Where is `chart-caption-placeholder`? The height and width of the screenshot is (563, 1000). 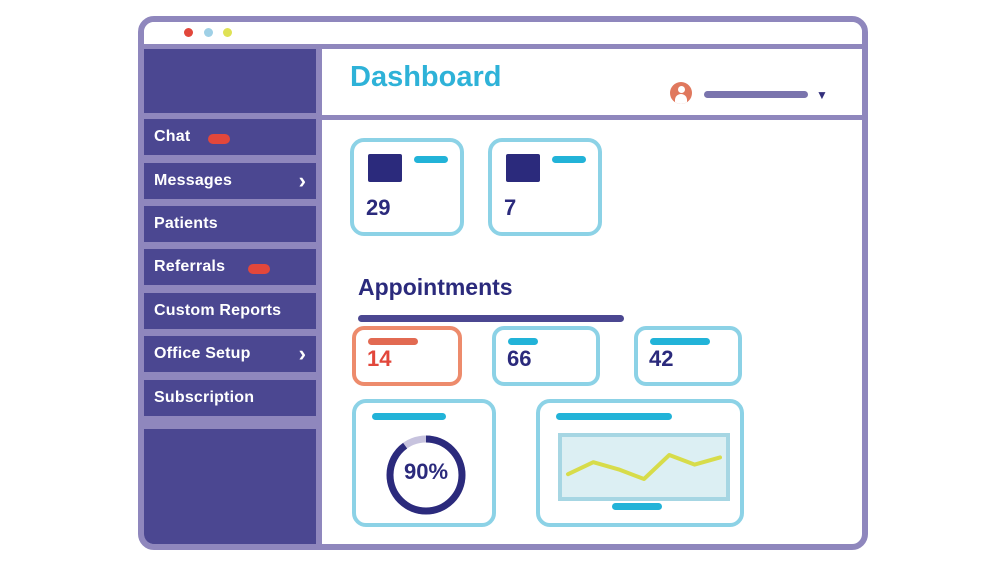
chart-caption-placeholder is located at coordinates (637, 506).